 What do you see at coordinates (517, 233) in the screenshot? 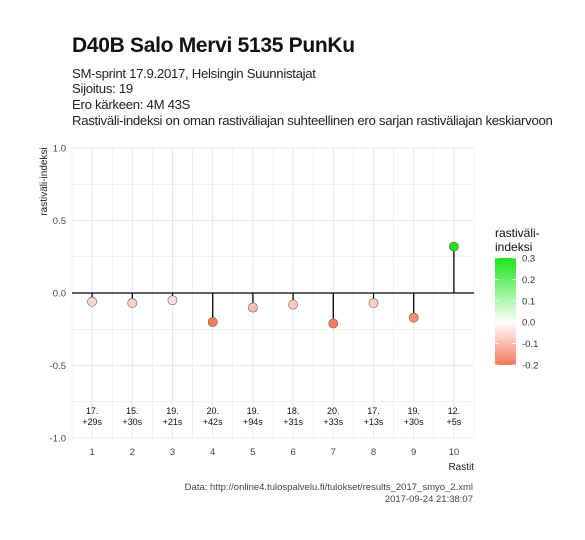
I see `legend-title-line: rastiväli-` at bounding box center [517, 233].